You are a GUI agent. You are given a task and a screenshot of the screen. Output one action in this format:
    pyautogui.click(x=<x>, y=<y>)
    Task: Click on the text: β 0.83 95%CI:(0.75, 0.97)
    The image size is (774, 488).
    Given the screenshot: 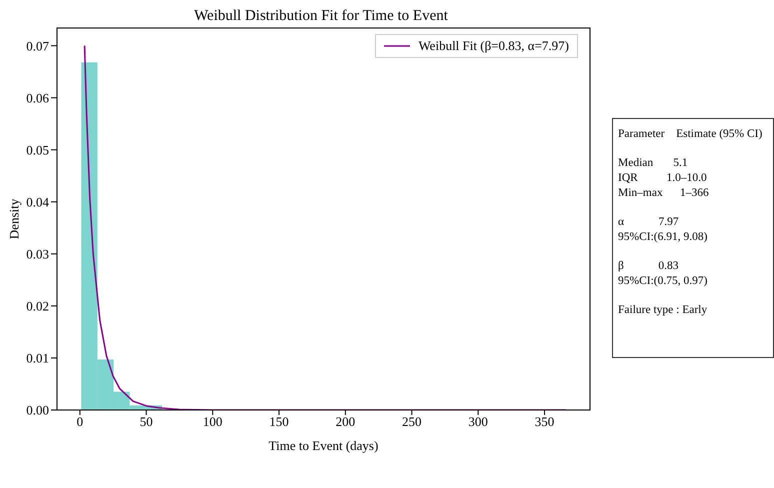 What is the action you would take?
    pyautogui.click(x=663, y=274)
    